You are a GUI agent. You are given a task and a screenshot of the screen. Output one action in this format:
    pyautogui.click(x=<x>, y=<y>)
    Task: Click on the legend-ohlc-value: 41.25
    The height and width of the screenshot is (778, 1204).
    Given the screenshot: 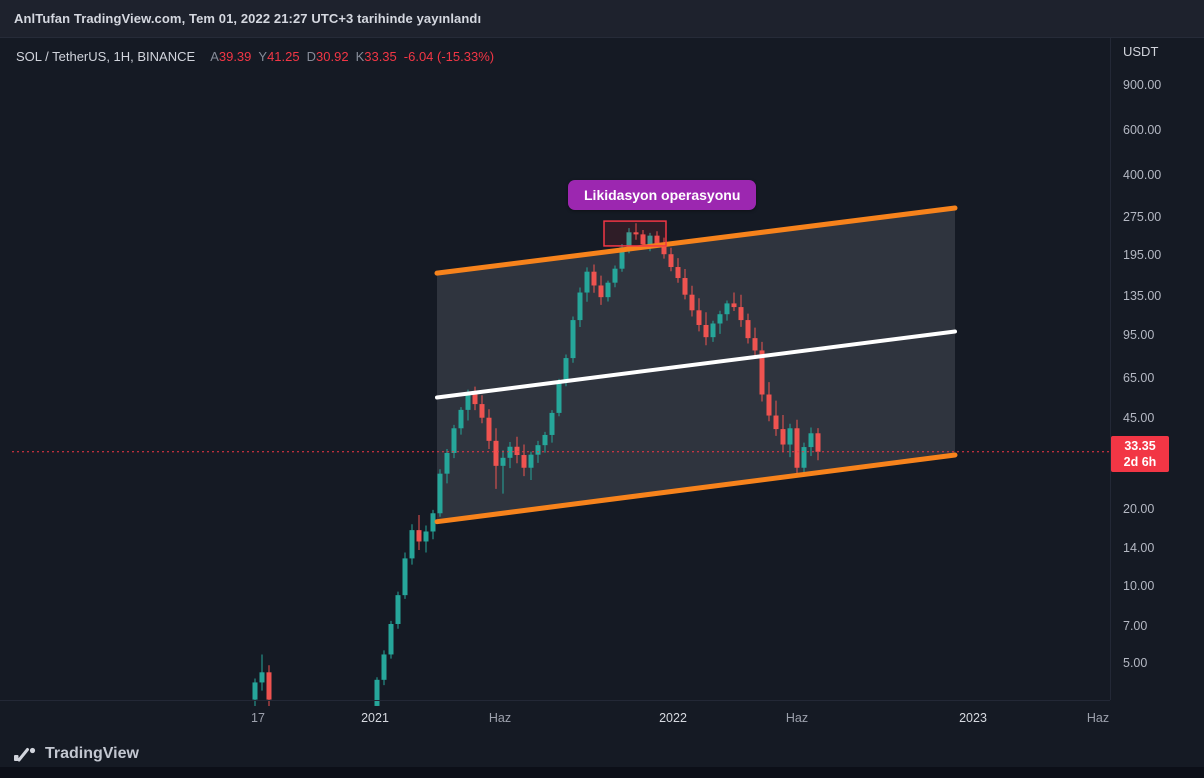 What is the action you would take?
    pyautogui.click(x=283, y=56)
    